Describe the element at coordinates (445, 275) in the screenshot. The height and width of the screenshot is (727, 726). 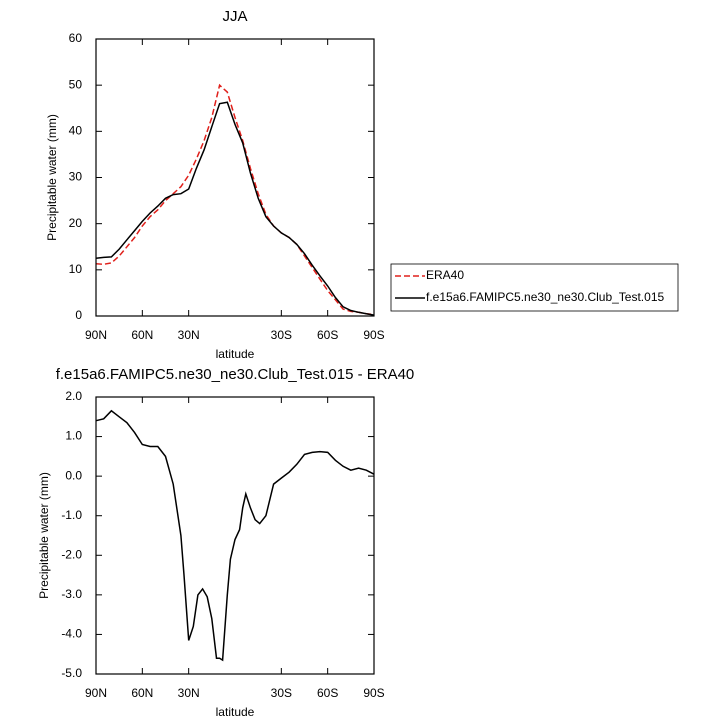
I see `legend-label: ERA40` at that location.